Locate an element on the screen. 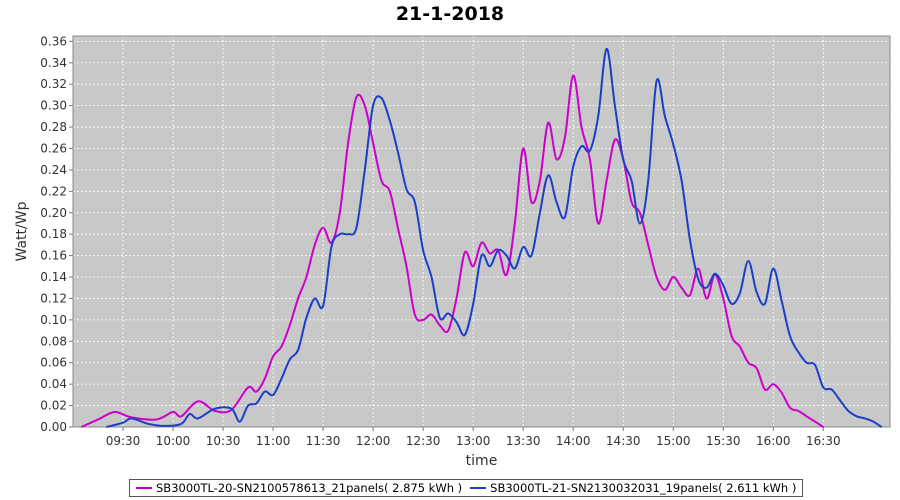 The width and height of the screenshot is (900, 500). x-tick-label: 11:30 is located at coordinates (323, 441).